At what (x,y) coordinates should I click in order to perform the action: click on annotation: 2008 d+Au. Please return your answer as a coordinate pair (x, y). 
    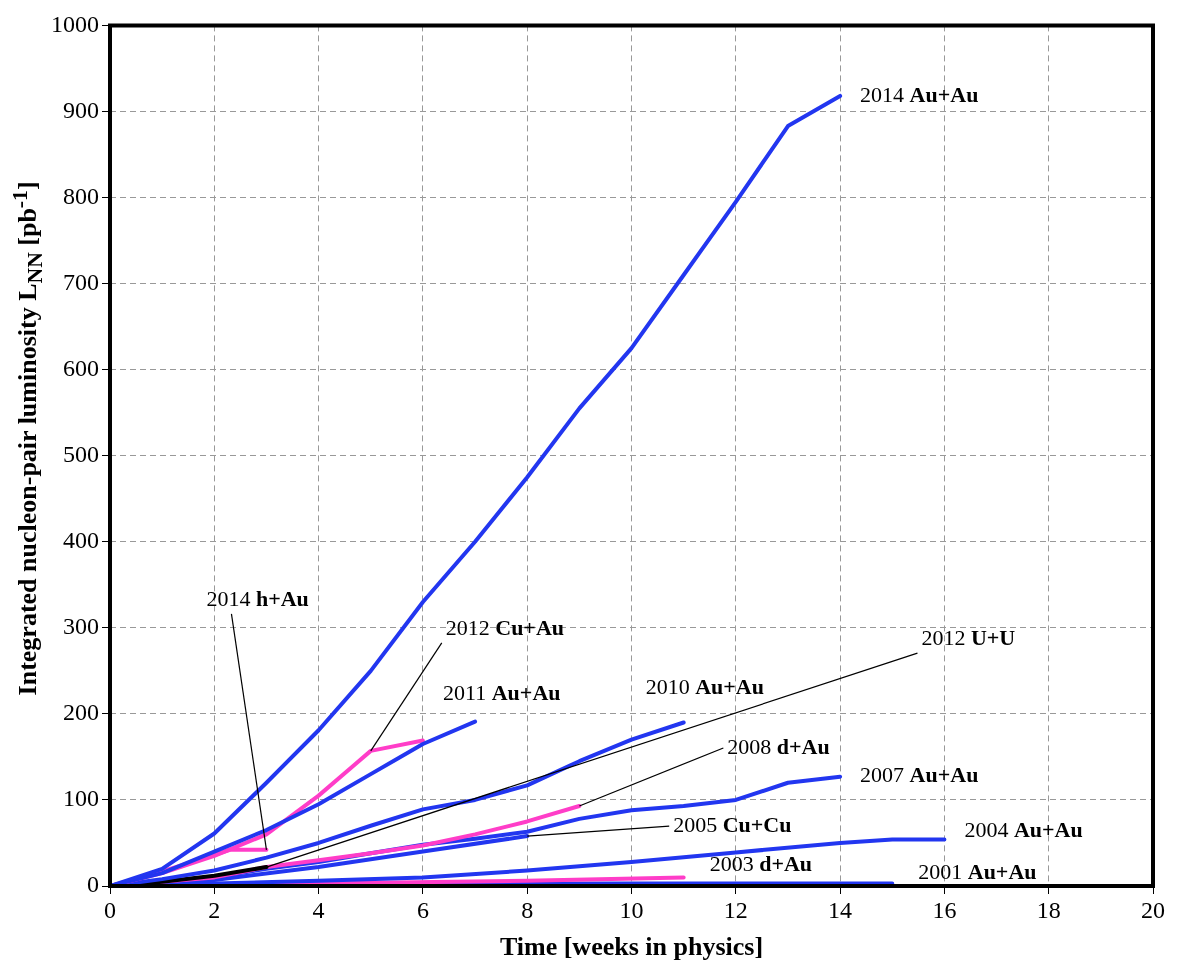
    Looking at the image, I should click on (778, 746).